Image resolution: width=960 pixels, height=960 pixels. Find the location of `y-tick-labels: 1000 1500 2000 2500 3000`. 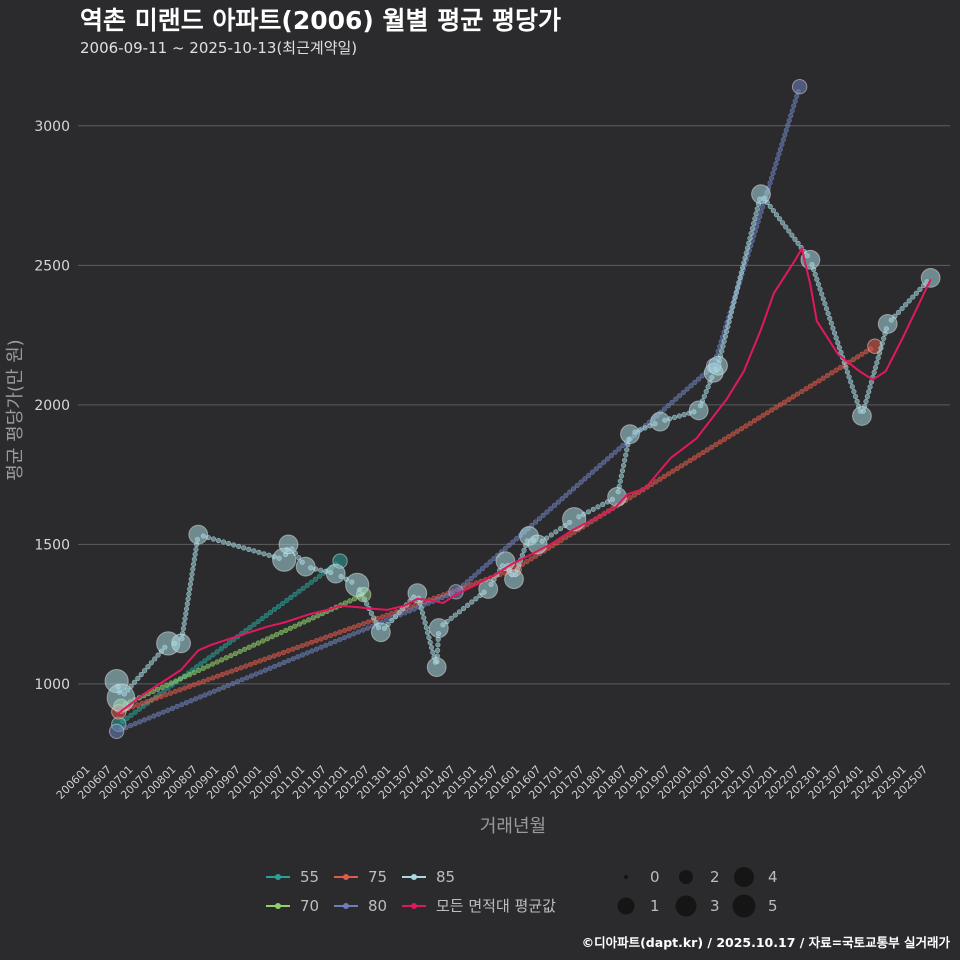

y-tick-labels: 1000 1500 2000 2500 3000 is located at coordinates (52, 406).